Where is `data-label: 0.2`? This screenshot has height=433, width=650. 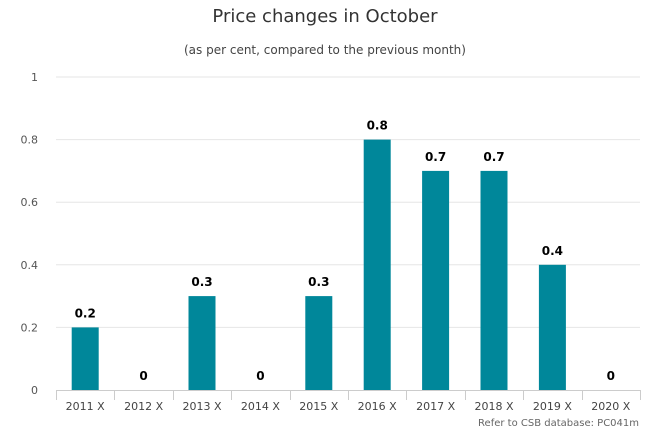 data-label: 0.2 is located at coordinates (85, 313).